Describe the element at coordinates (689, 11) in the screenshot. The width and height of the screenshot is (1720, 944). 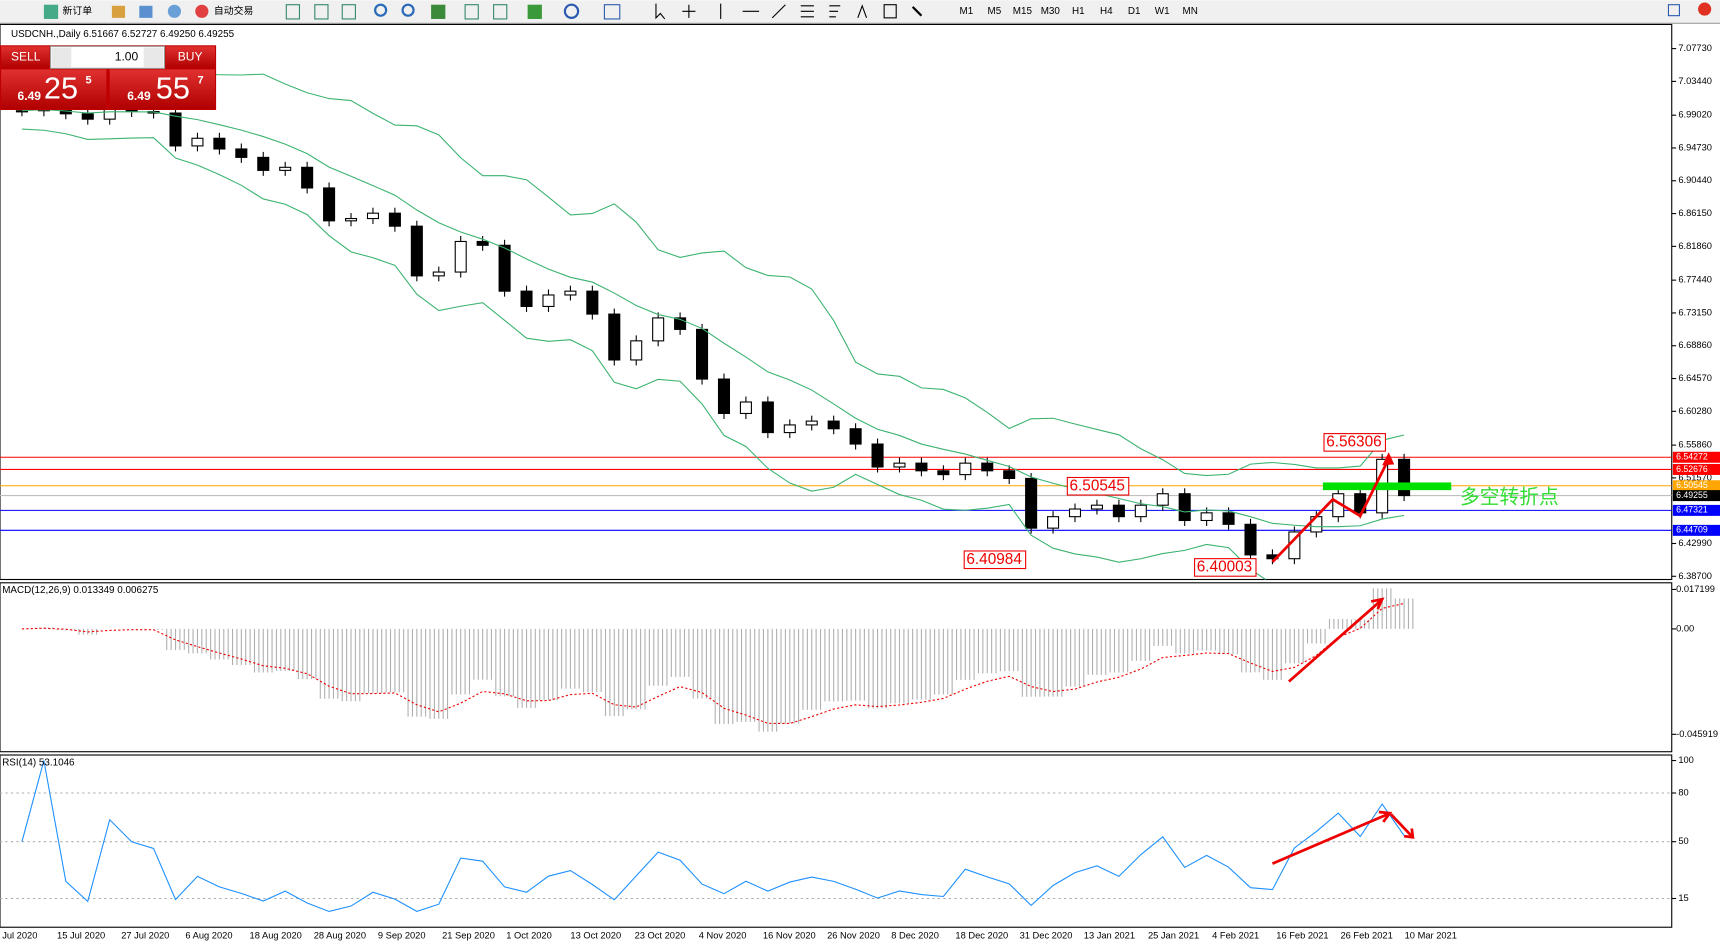
I see `crosshair-icon` at that location.